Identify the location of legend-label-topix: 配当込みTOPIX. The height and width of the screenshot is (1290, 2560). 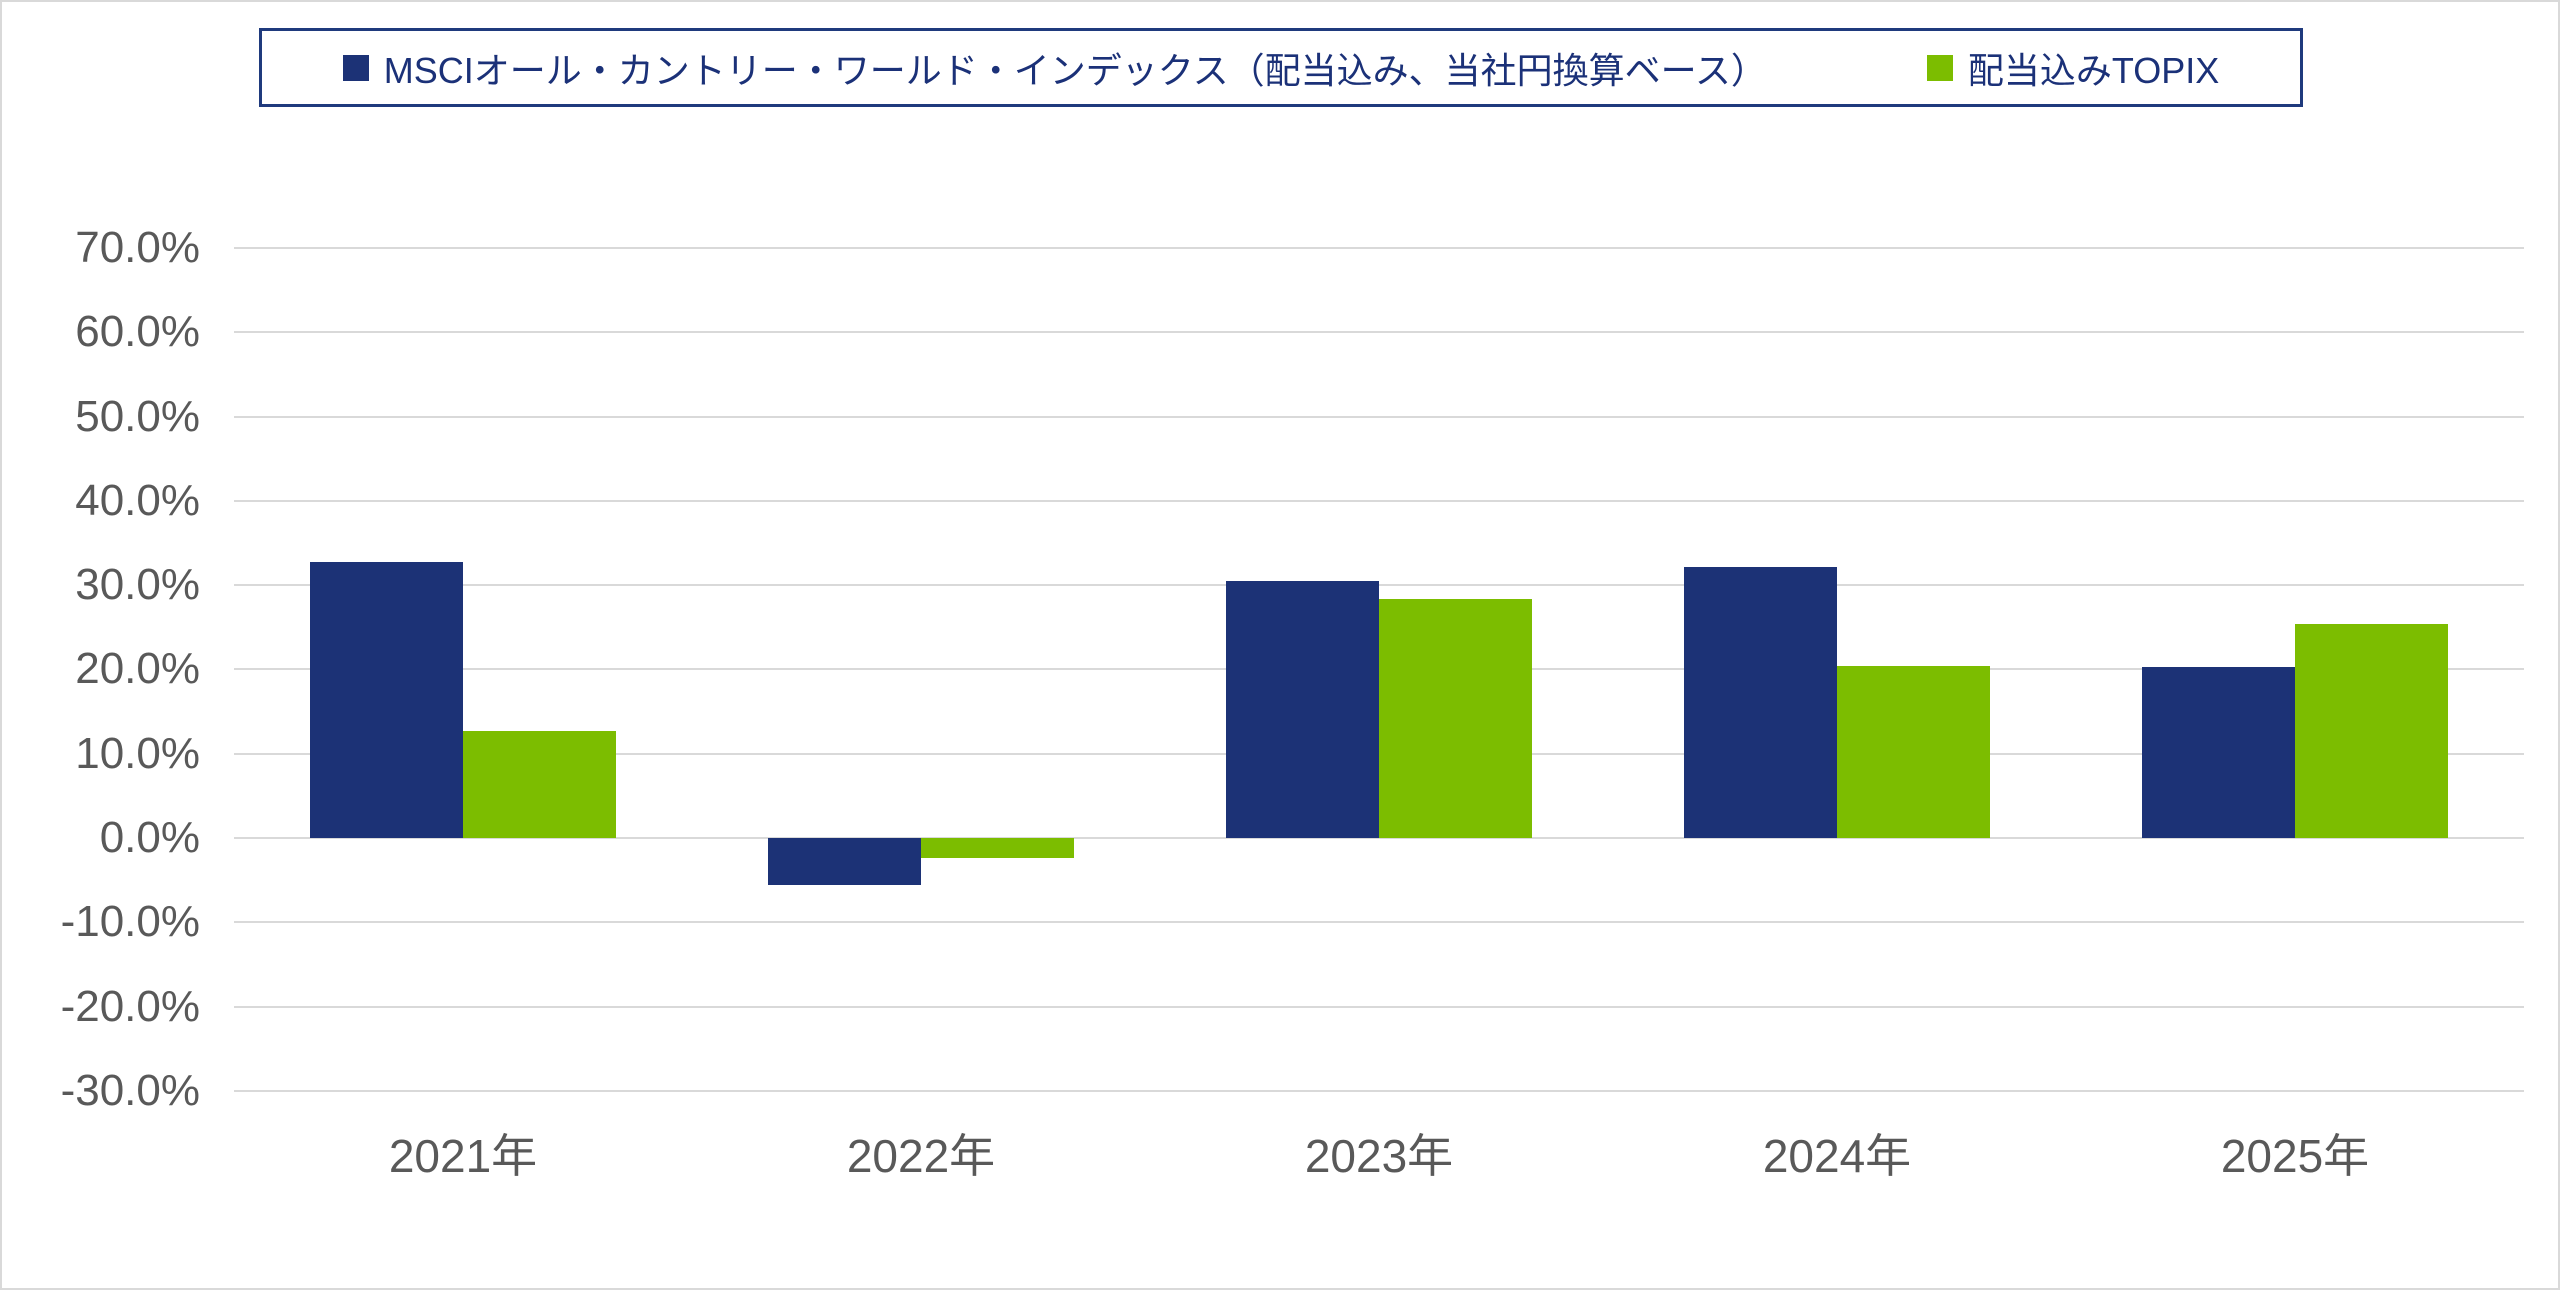
(2093, 70).